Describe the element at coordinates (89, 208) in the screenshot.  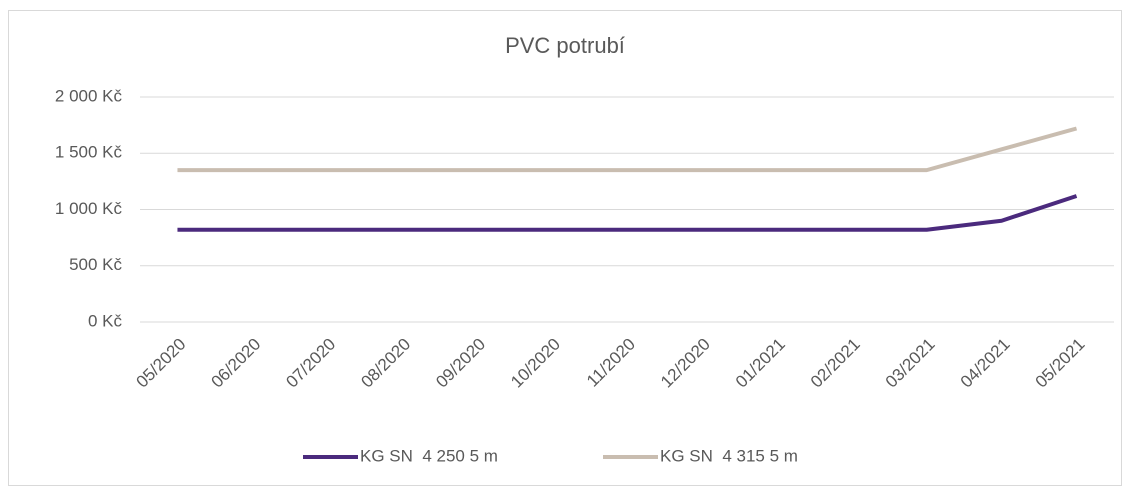
I see `y-tick-label: 1 000 Kč` at that location.